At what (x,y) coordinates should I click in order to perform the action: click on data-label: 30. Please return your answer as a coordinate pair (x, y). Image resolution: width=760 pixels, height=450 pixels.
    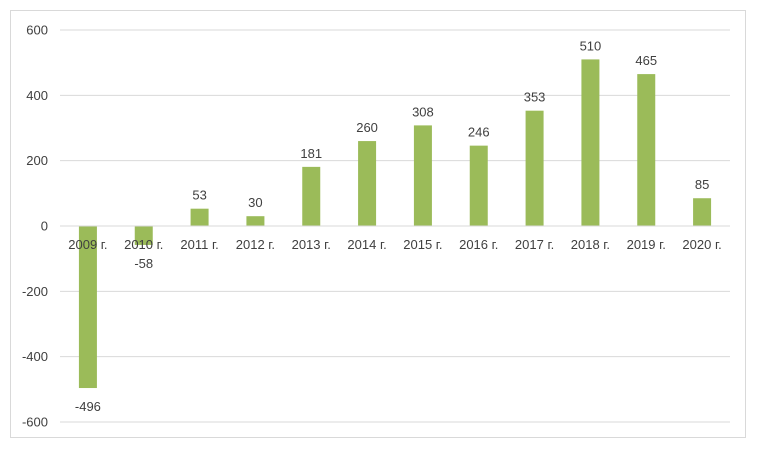
    Looking at the image, I should click on (255, 202).